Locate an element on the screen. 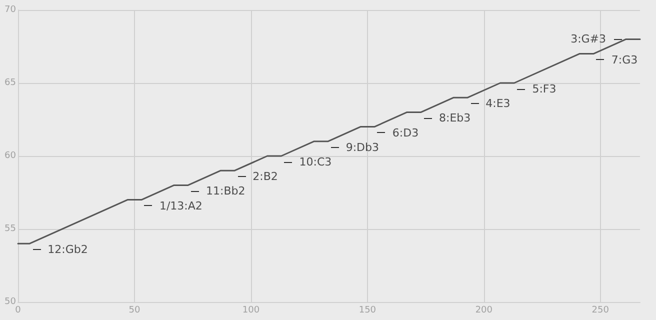  annotation: 4:E3 is located at coordinates (498, 103).